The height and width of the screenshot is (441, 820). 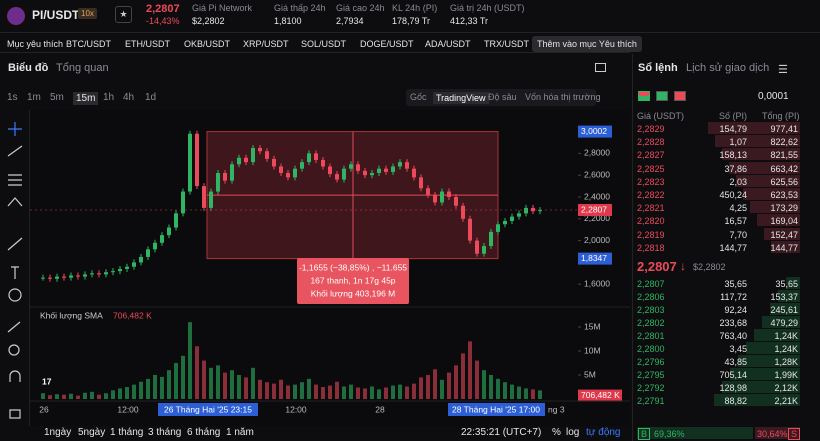 What do you see at coordinates (556, 432) in the screenshot?
I see `percent-toggle: %` at bounding box center [556, 432].